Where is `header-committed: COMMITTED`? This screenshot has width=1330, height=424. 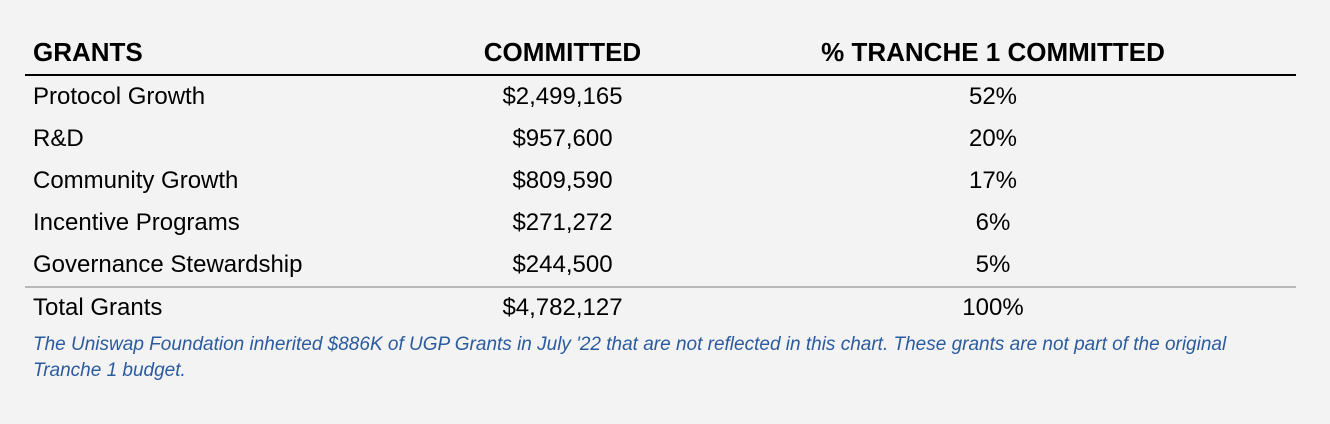 header-committed: COMMITTED is located at coordinates (562, 53).